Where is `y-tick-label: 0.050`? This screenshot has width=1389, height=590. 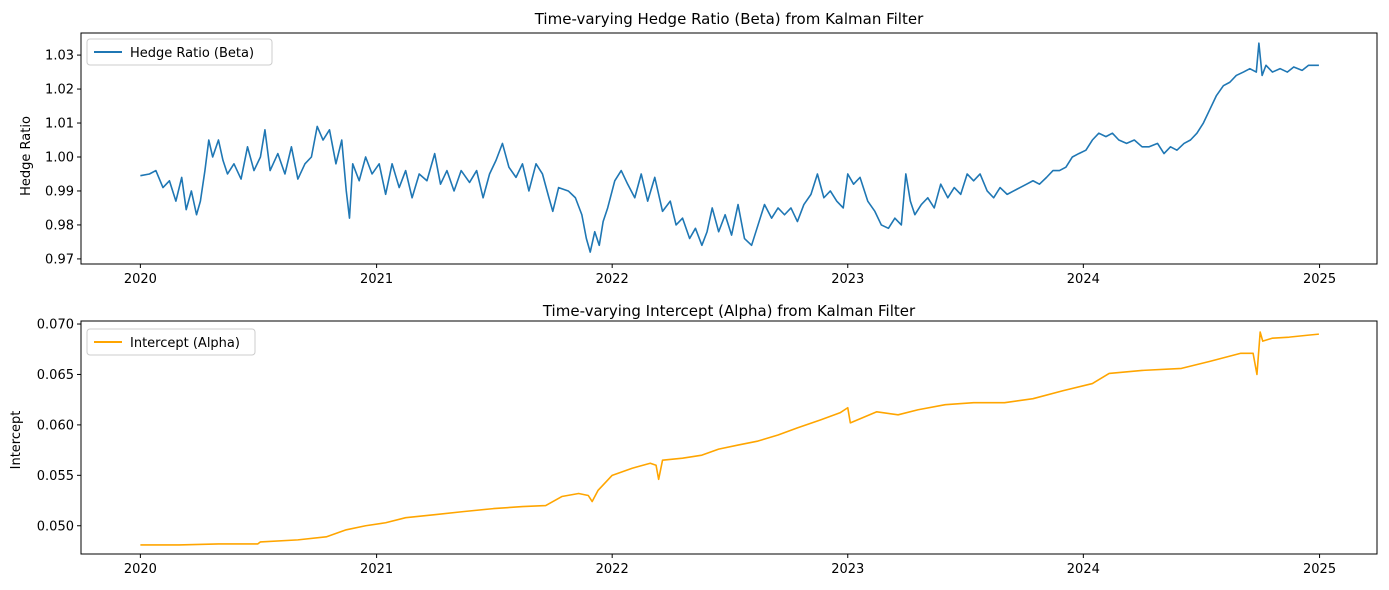 y-tick-label: 0.050 is located at coordinates (55, 526).